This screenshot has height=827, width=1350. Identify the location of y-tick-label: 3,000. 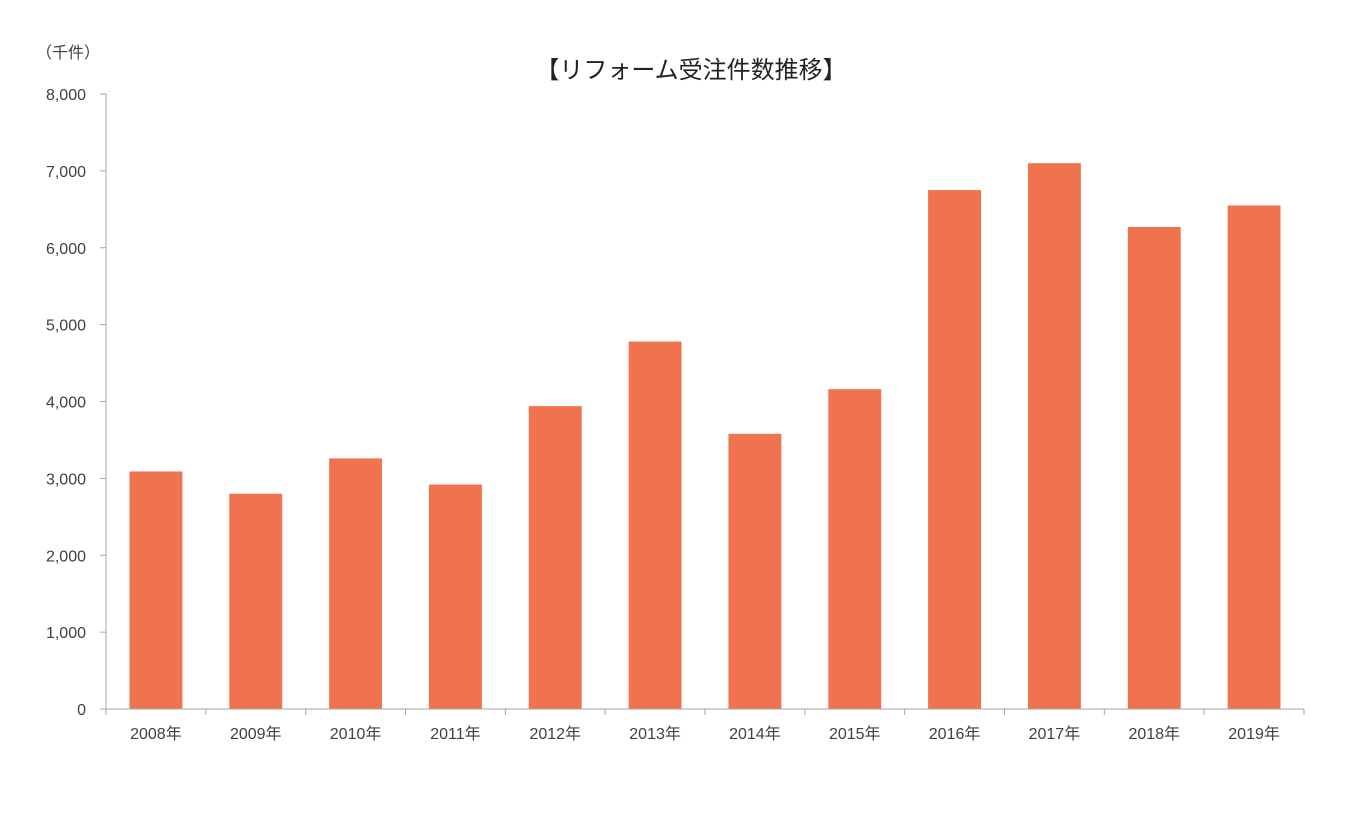
(66, 479).